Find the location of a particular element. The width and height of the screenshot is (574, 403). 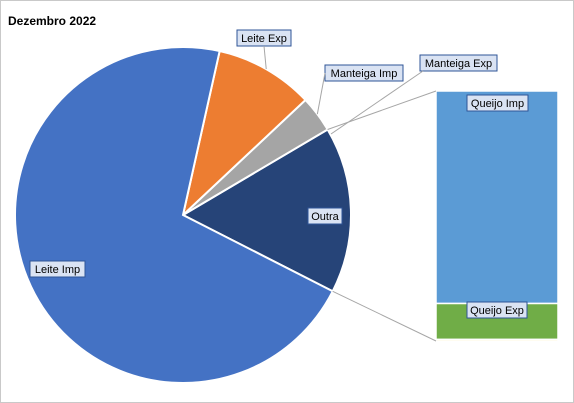

data-label-queijo-exp: Queijo Exp is located at coordinates (497, 310).